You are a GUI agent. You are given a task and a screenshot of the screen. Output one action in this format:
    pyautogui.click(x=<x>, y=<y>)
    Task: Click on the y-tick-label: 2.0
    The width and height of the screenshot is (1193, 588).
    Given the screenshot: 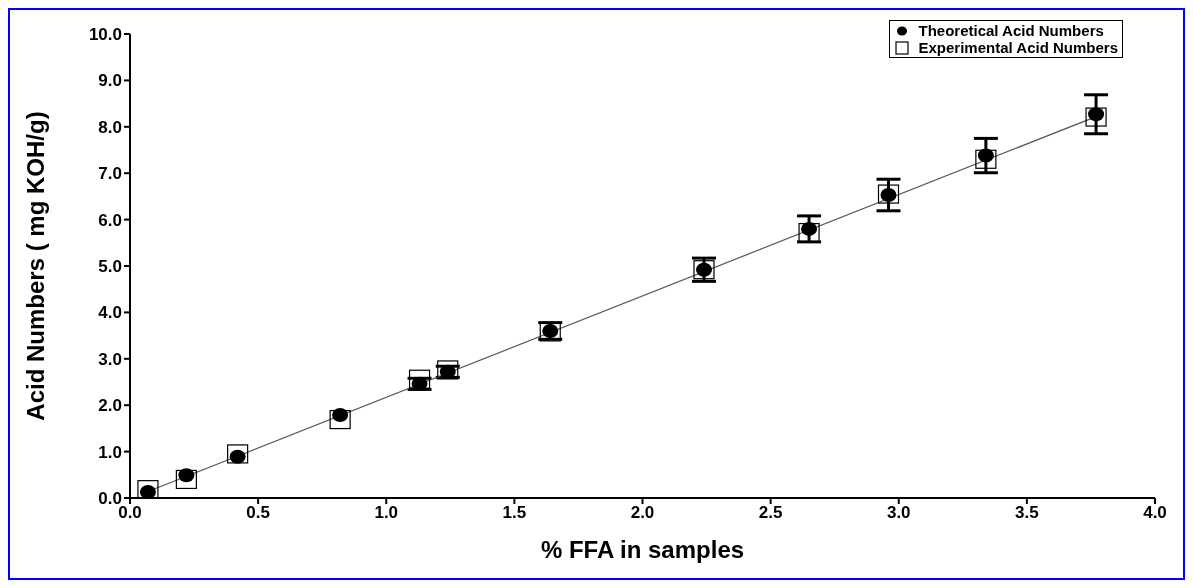 What is the action you would take?
    pyautogui.click(x=110, y=406)
    